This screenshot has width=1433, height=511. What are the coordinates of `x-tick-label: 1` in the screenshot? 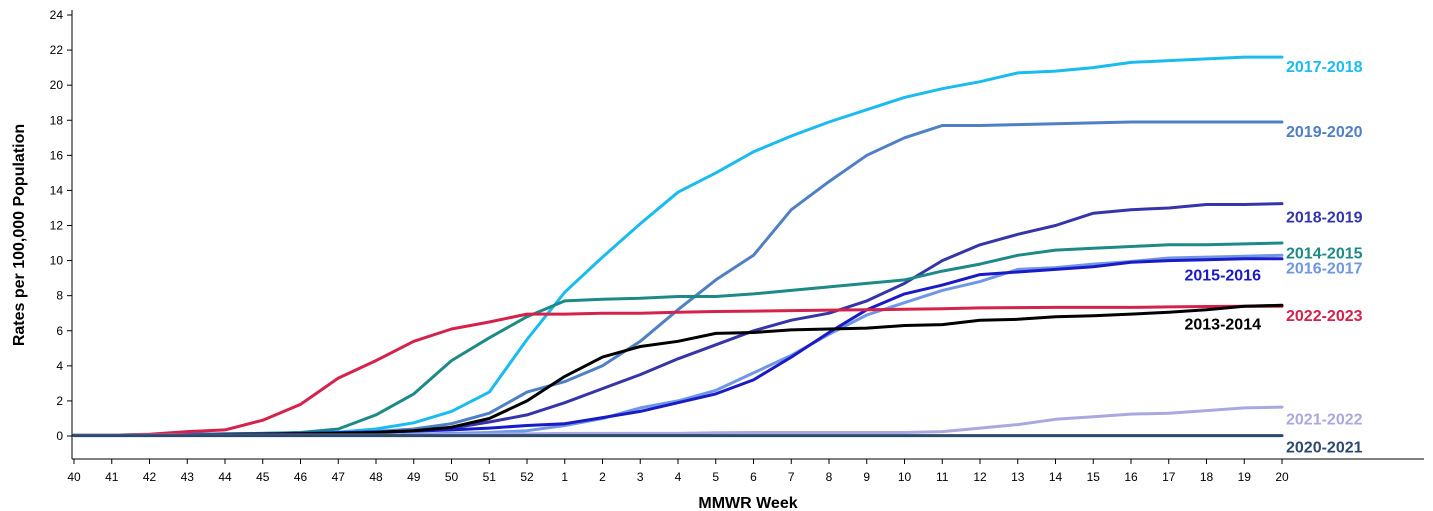 It's located at (564, 477).